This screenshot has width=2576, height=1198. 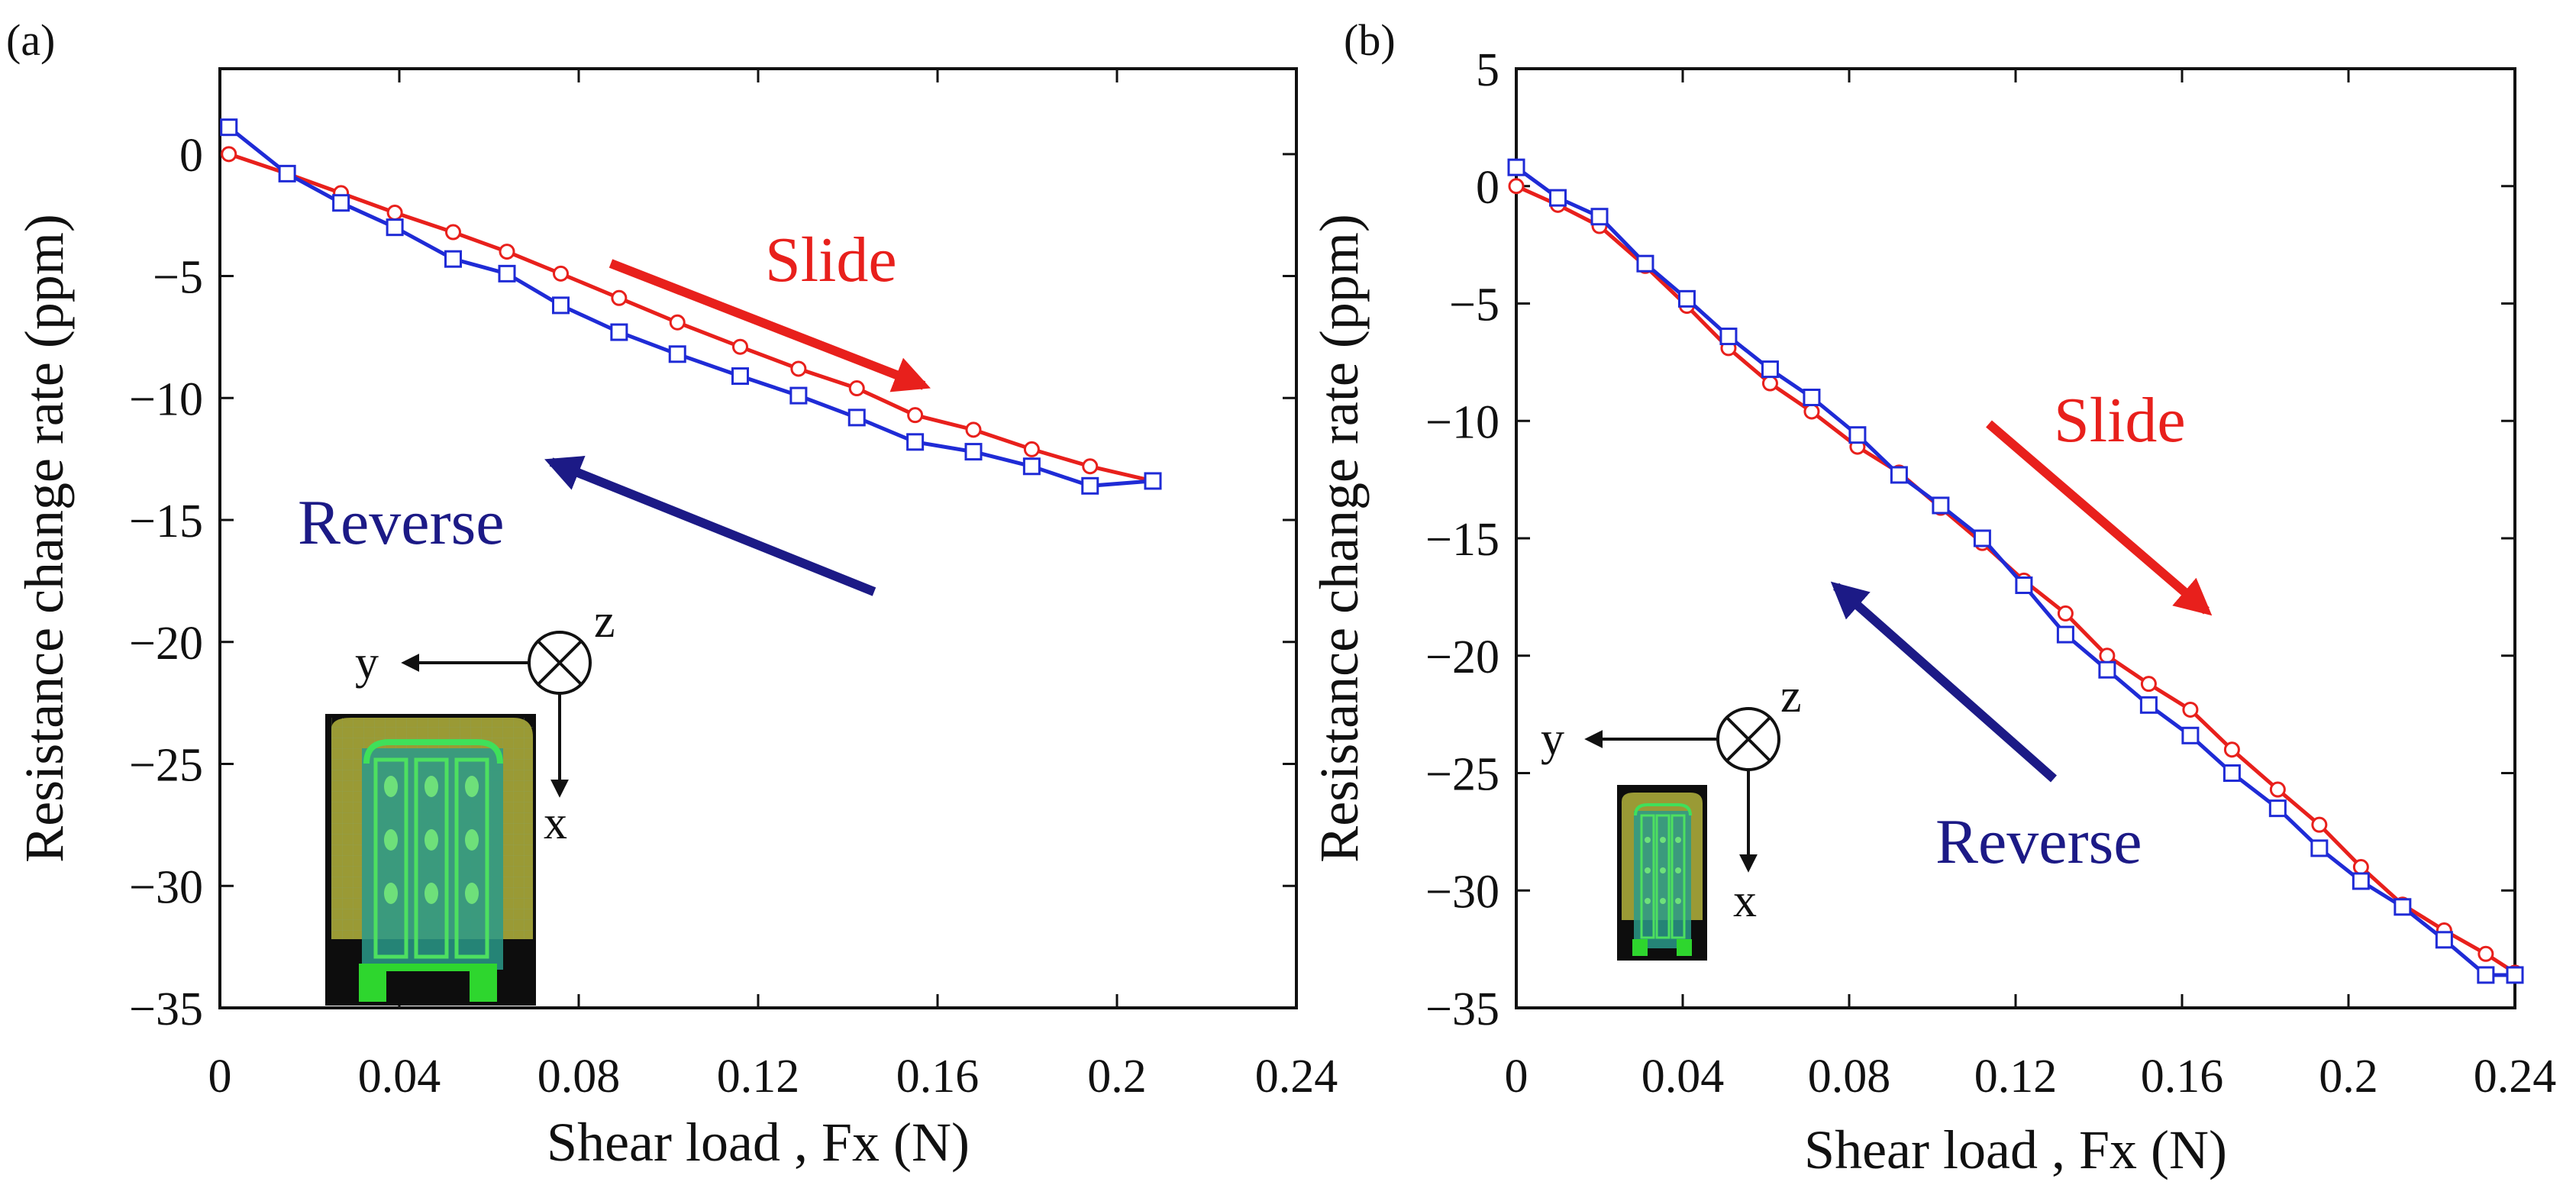 I want to click on x-tick-label: 0.04, so click(x=1683, y=1077).